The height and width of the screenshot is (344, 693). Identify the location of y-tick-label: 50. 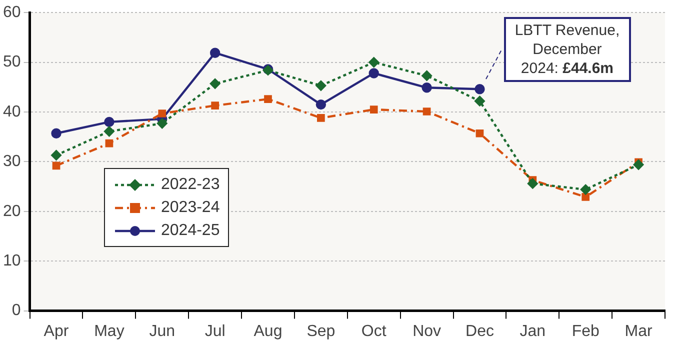
(12, 62).